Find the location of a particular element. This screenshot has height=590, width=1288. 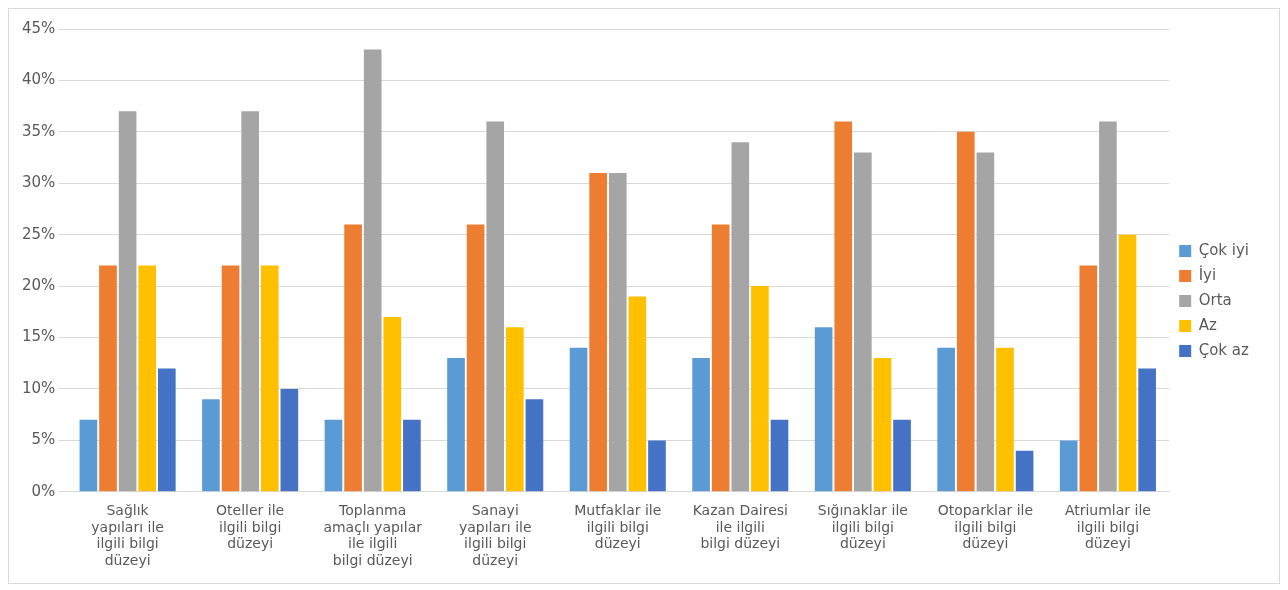

x-tick-label: Oteller ile ilgili bilgi düzeyi is located at coordinates (250, 526).